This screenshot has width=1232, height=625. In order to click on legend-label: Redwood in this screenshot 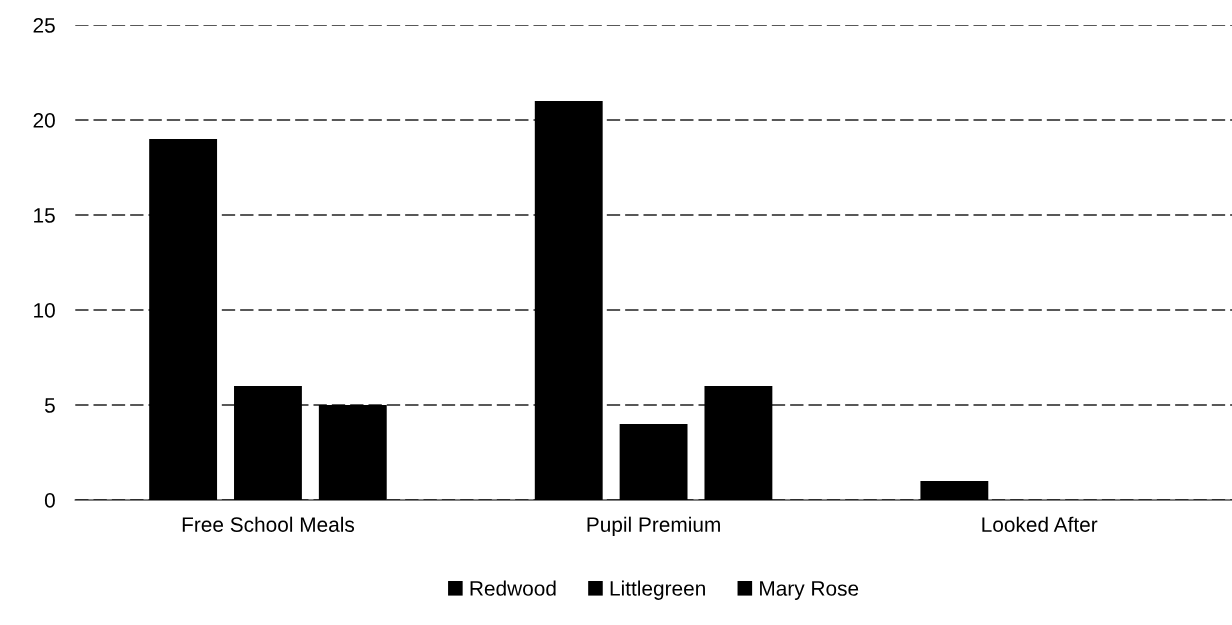, I will do `click(513, 588)`.